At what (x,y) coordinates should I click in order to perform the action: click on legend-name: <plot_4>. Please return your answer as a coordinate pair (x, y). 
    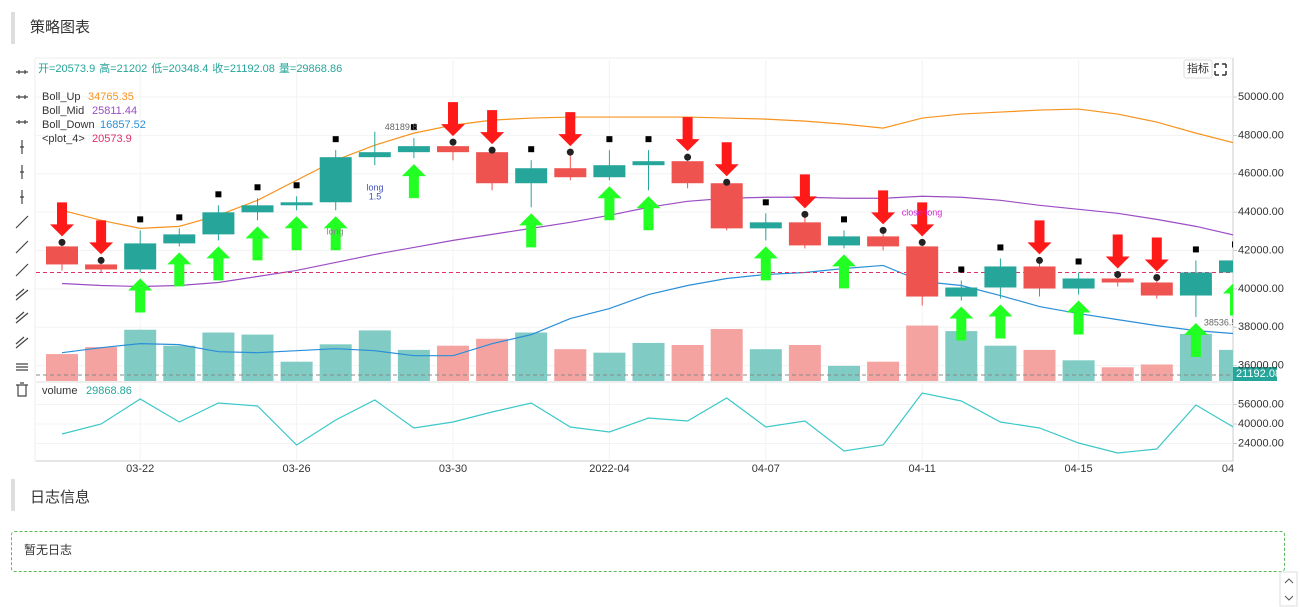
    Looking at the image, I should click on (63, 139).